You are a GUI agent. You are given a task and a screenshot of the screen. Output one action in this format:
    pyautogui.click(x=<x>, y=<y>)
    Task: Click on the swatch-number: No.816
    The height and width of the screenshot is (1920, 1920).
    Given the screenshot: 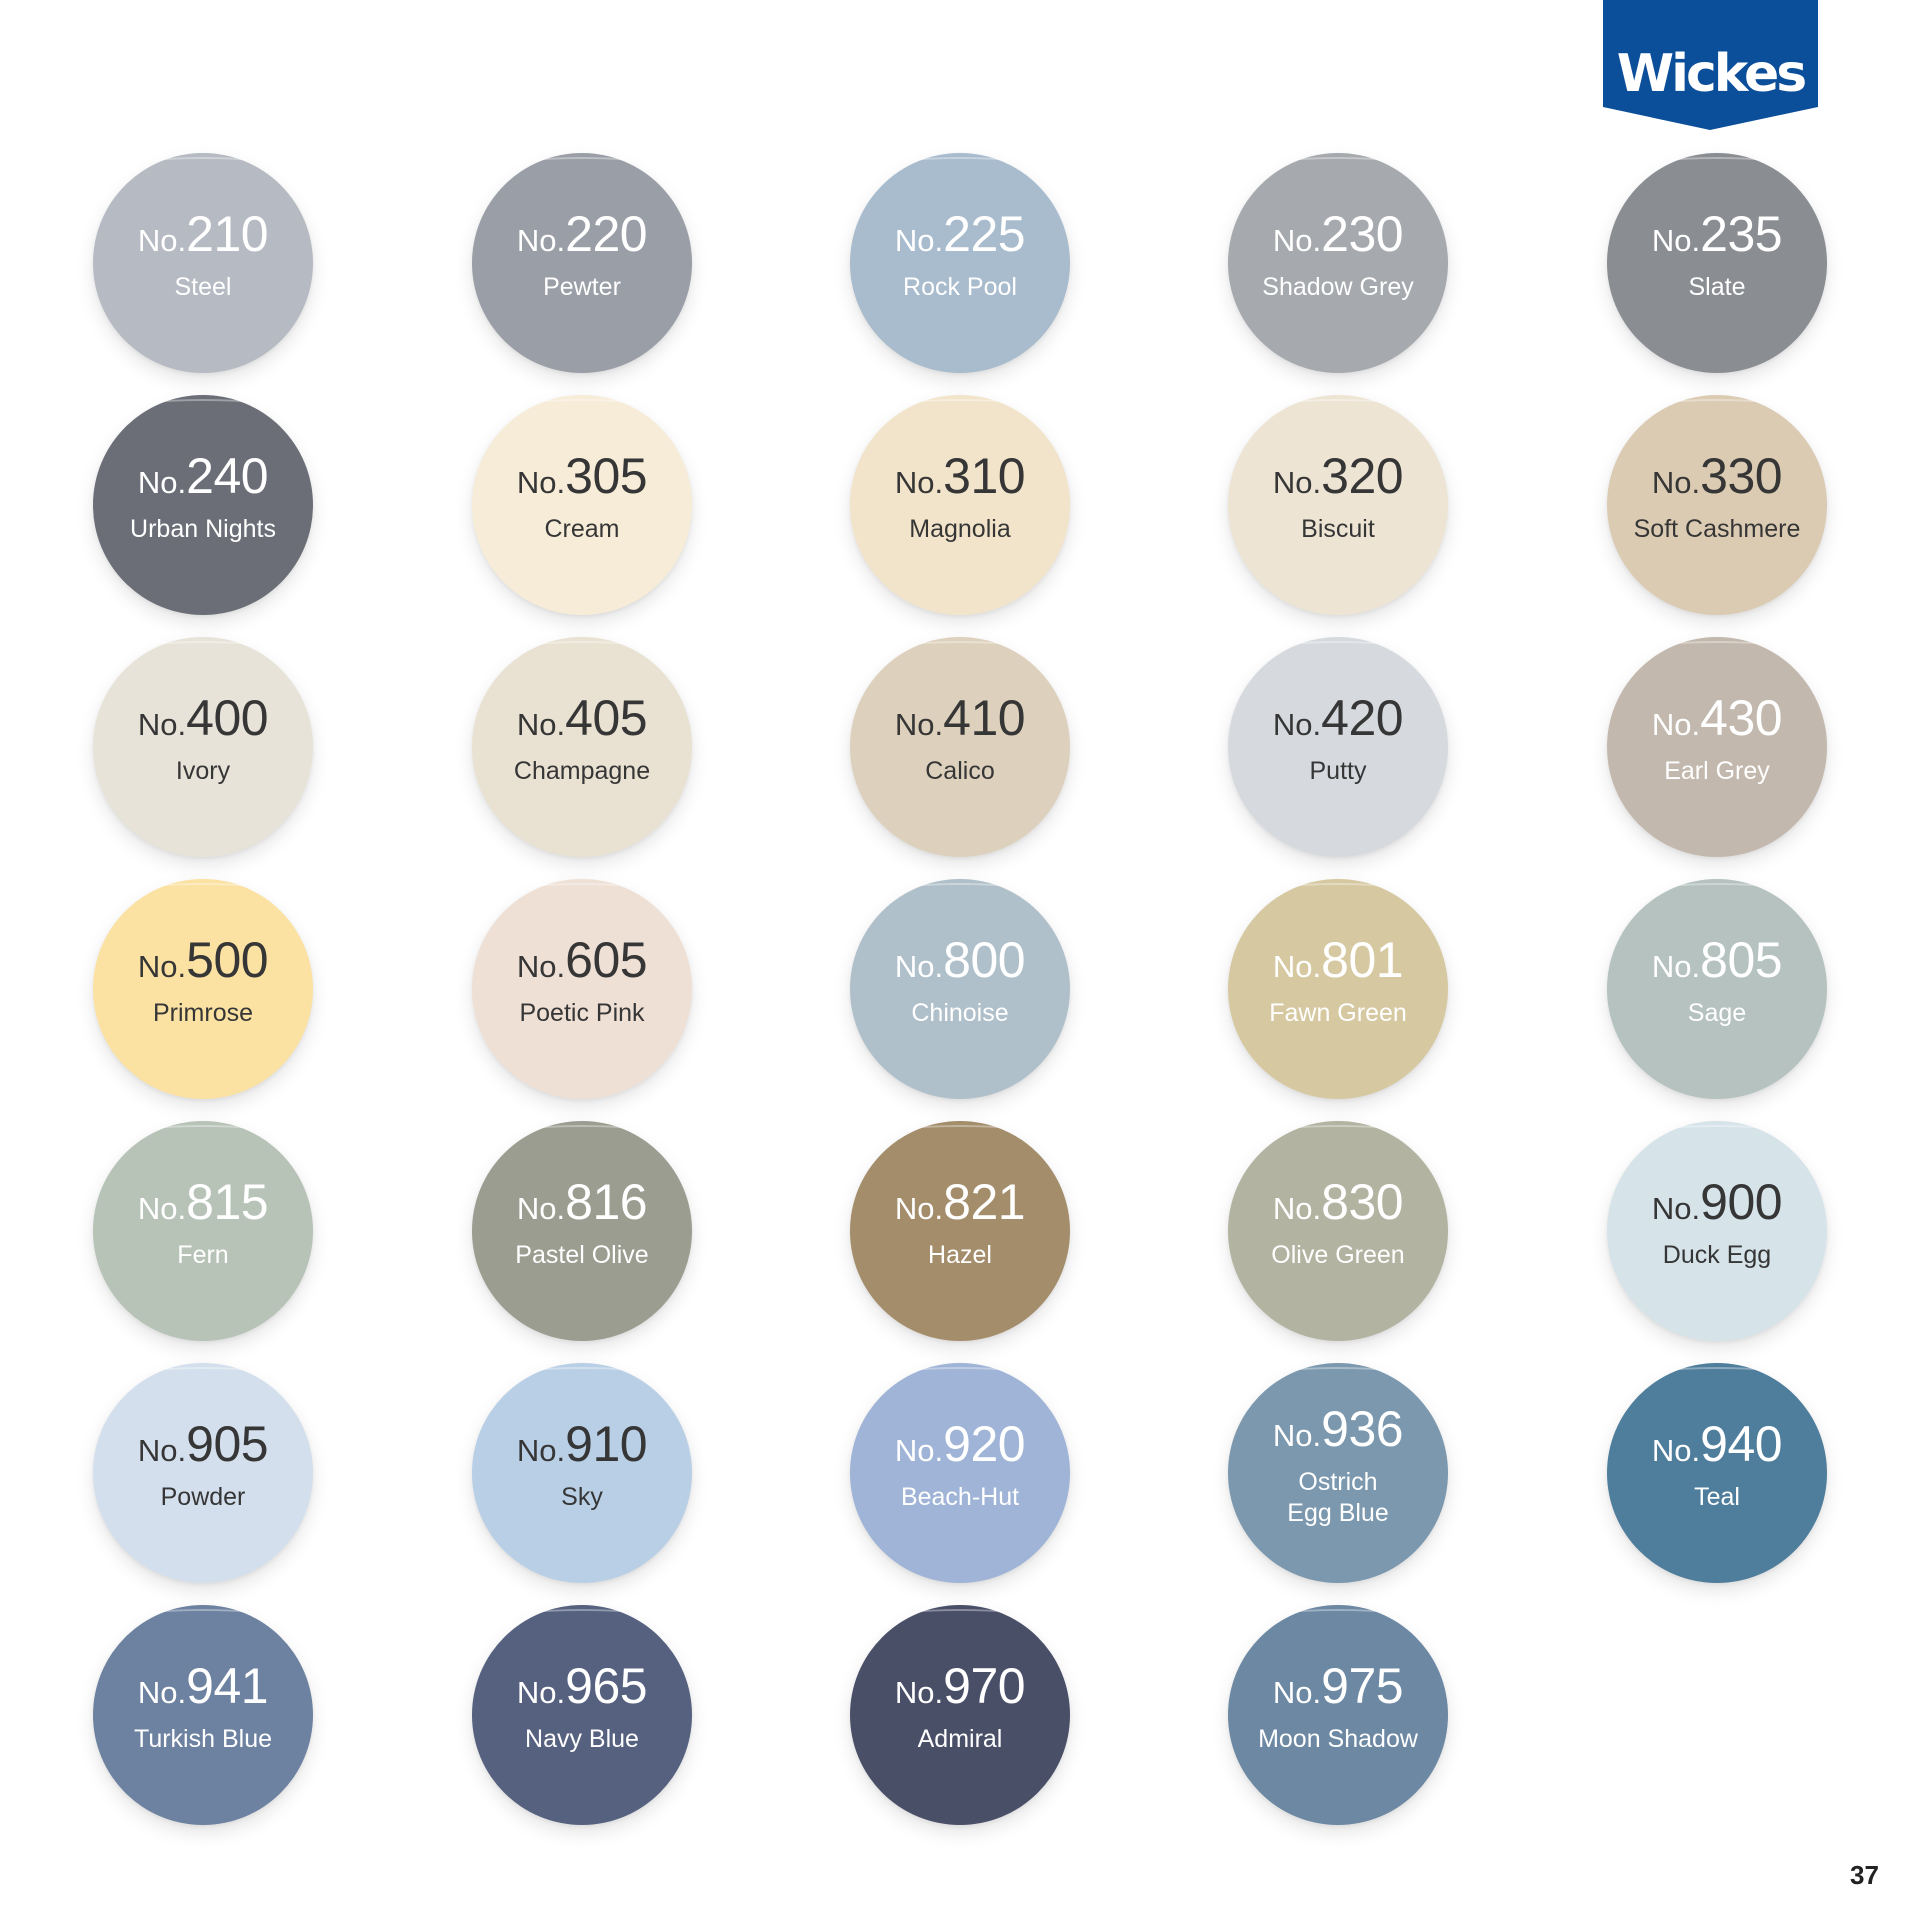 What is the action you would take?
    pyautogui.click(x=582, y=1207)
    